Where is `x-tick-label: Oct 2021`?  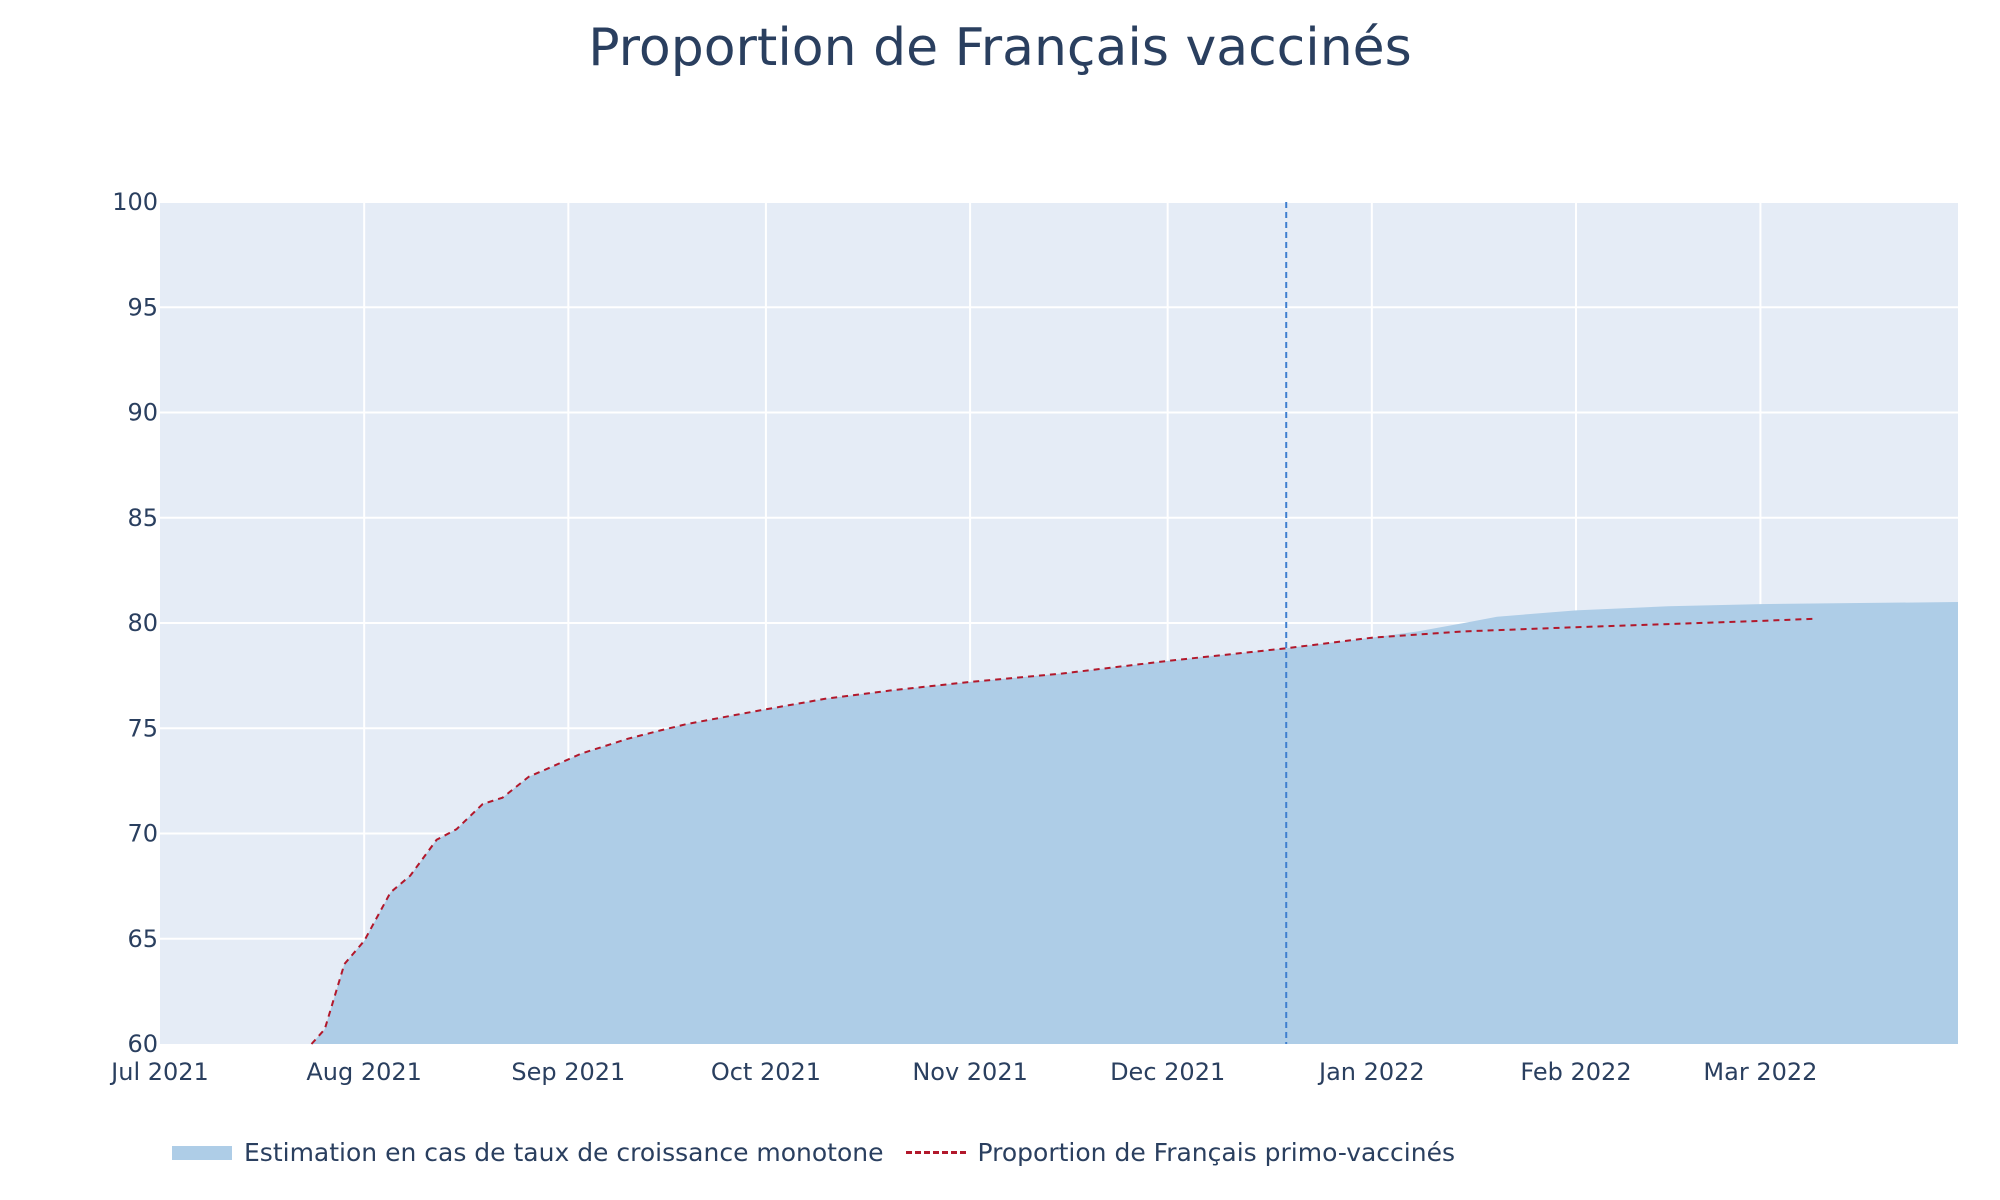 x-tick-label: Oct 2021 is located at coordinates (766, 1072).